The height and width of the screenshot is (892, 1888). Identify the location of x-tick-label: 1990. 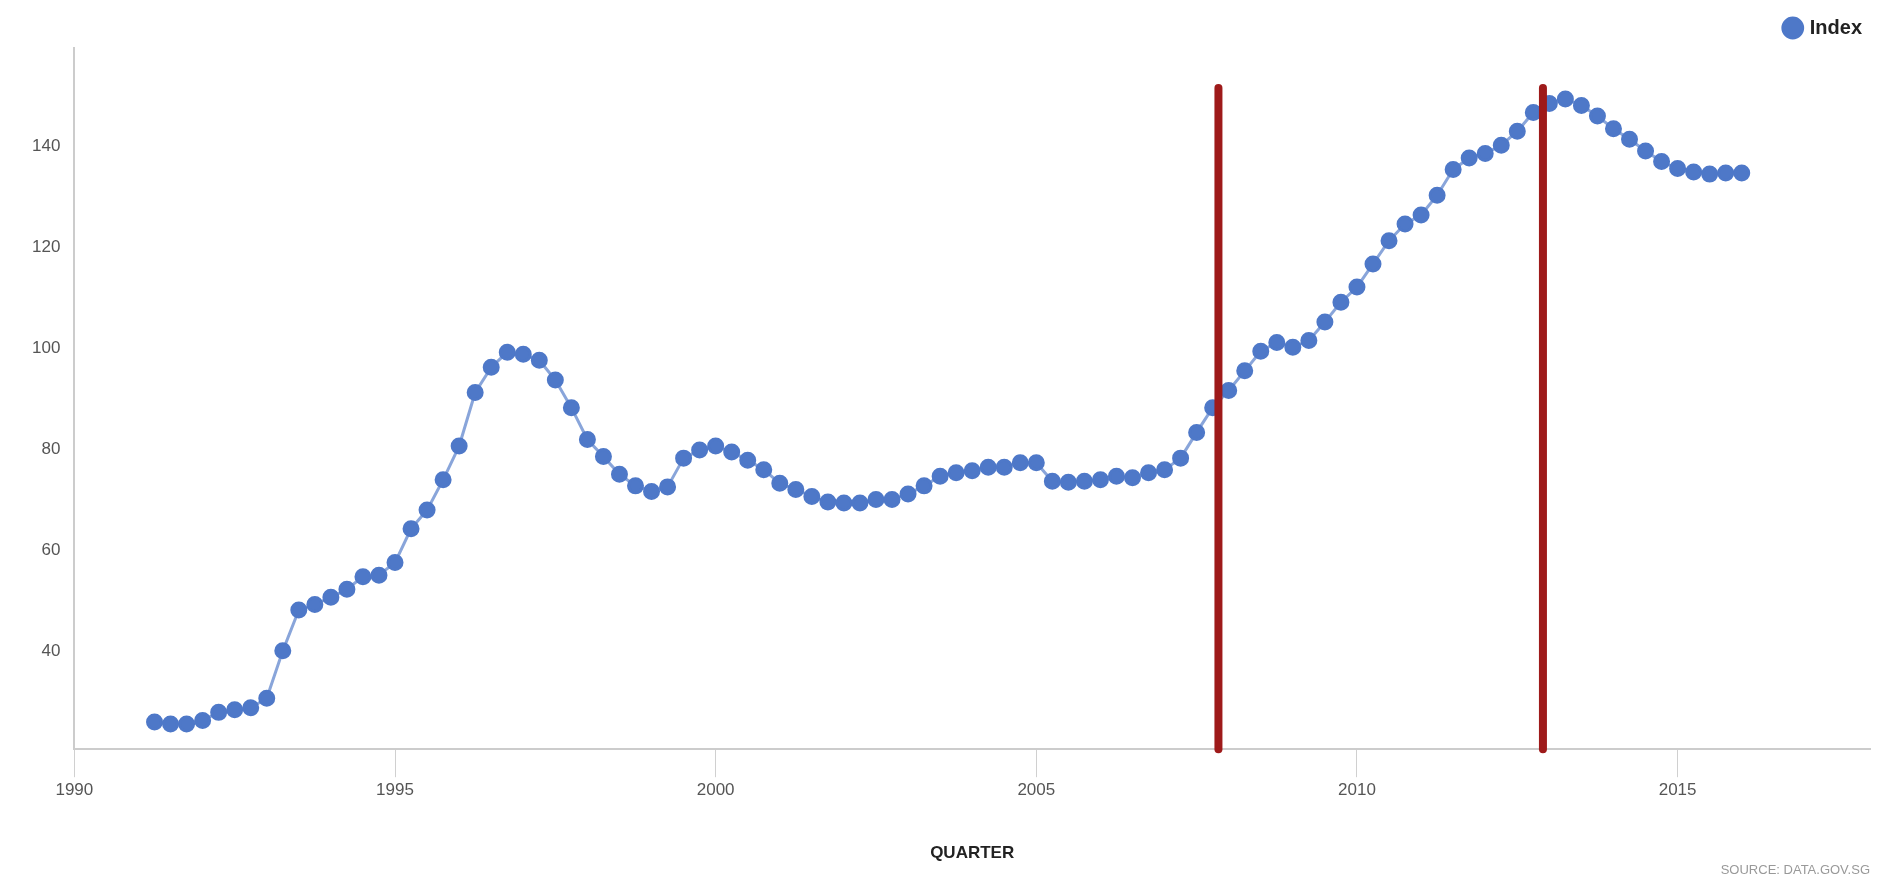
(74, 790).